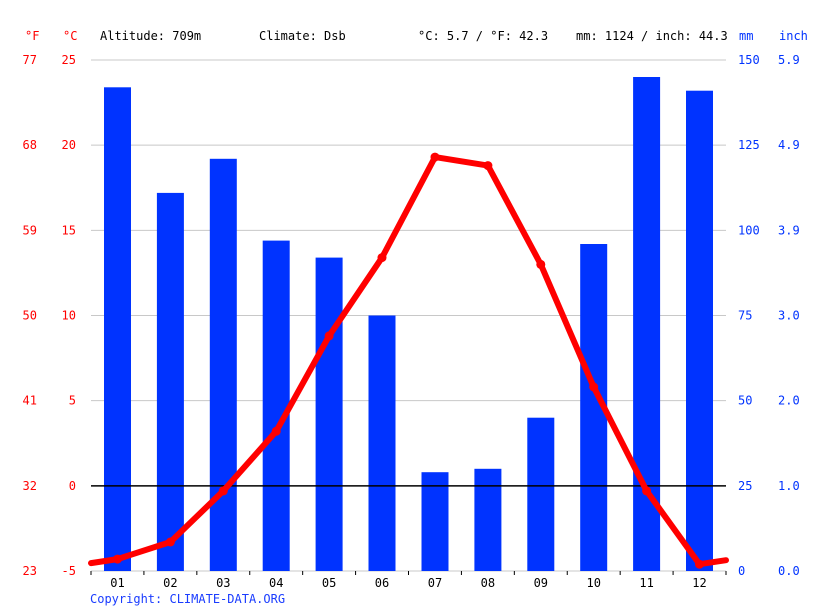  Describe the element at coordinates (329, 583) in the screenshot. I see `month-label: 05` at that location.